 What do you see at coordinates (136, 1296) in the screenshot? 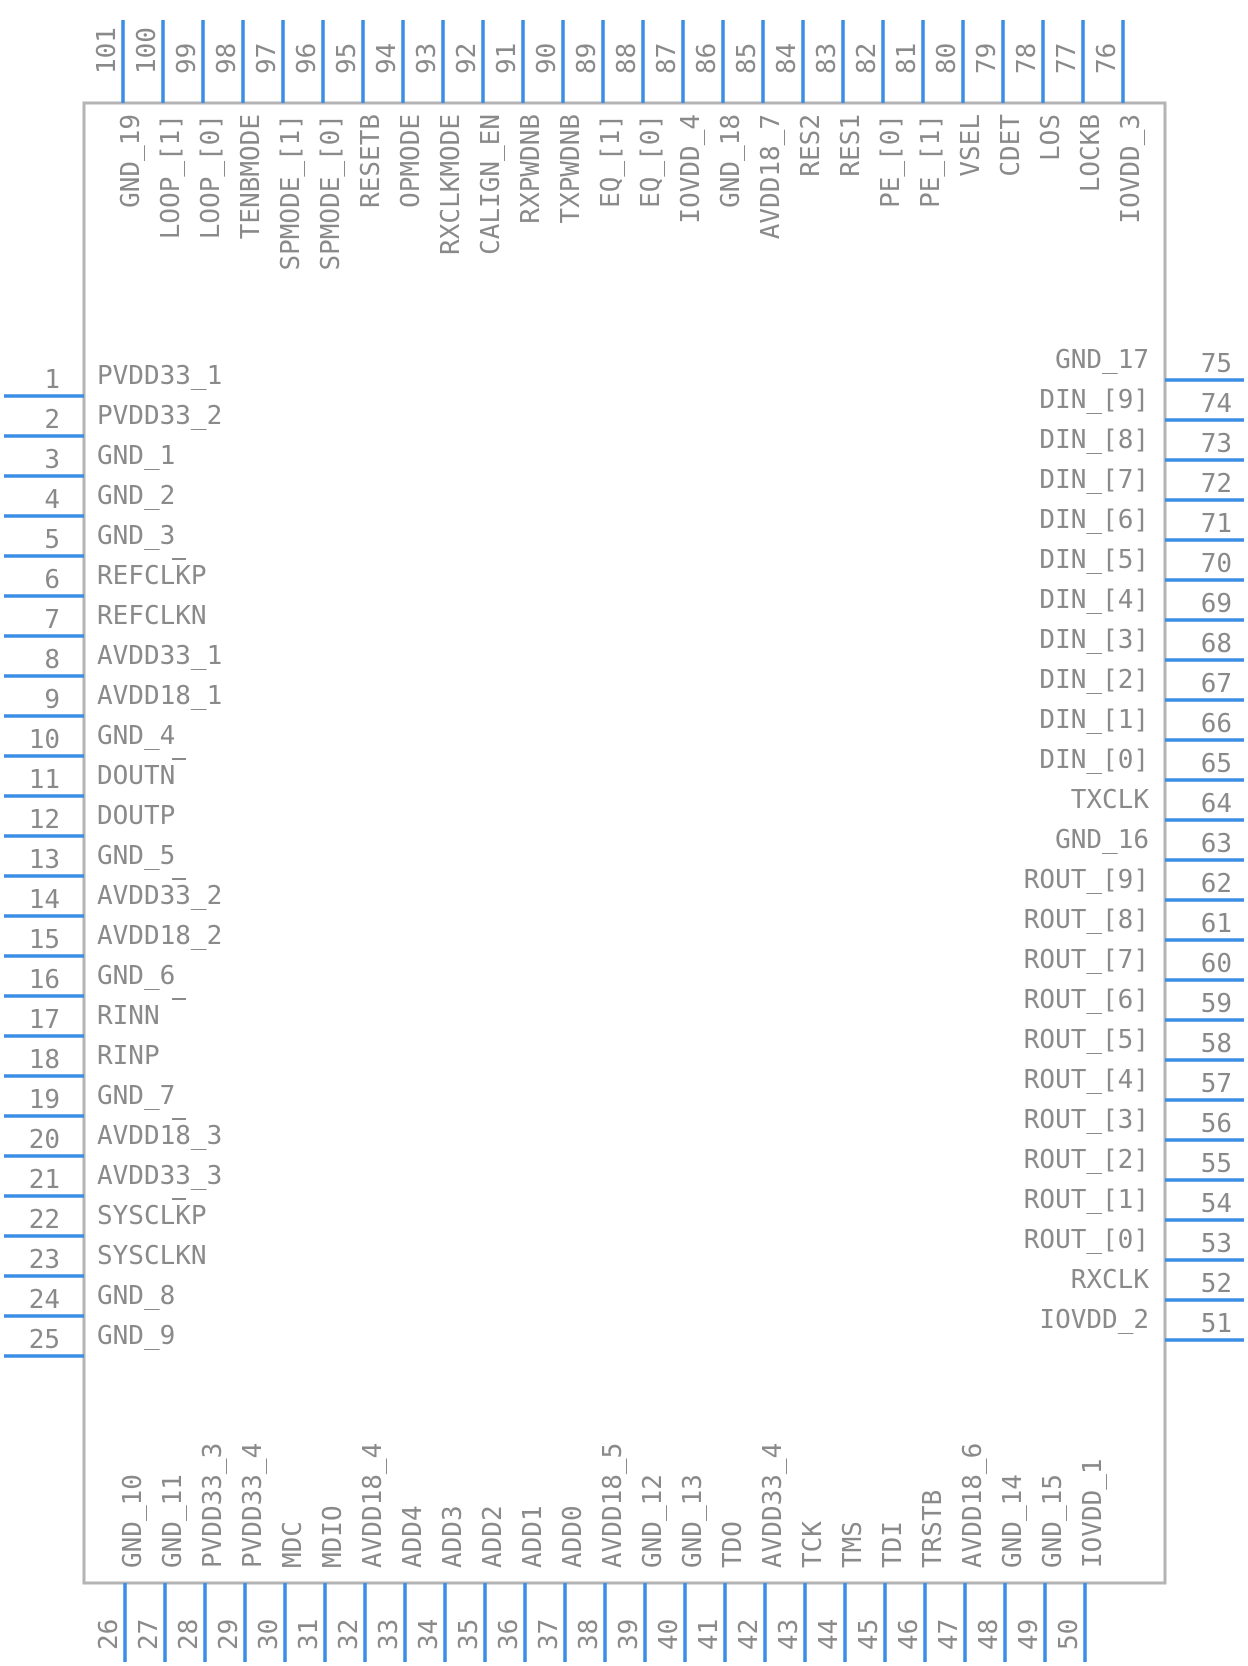
I see `pin-label-gnd-8: GND_8` at bounding box center [136, 1296].